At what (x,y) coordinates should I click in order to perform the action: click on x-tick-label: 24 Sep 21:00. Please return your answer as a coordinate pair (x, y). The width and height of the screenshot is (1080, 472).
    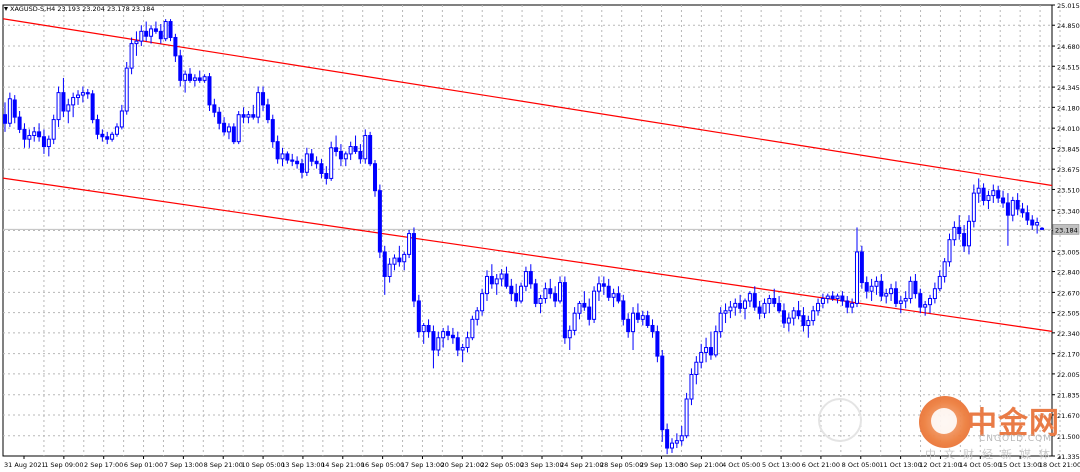
    Looking at the image, I should click on (581, 465).